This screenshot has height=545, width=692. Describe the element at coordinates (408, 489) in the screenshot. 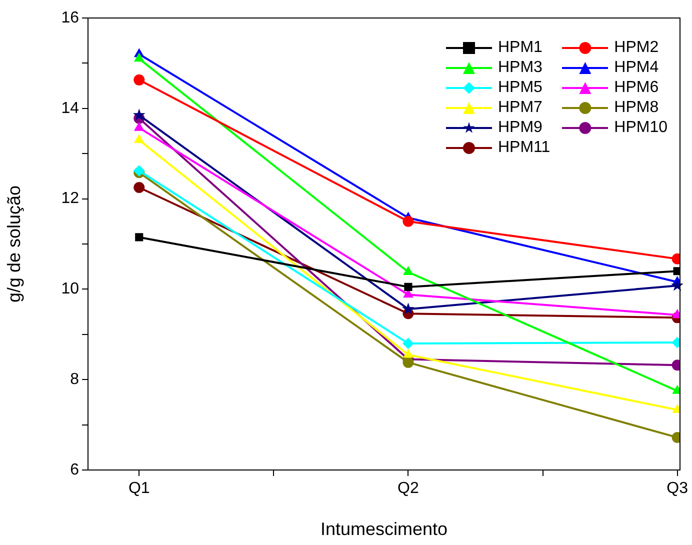

I see `x-tick-label: Q2` at that location.